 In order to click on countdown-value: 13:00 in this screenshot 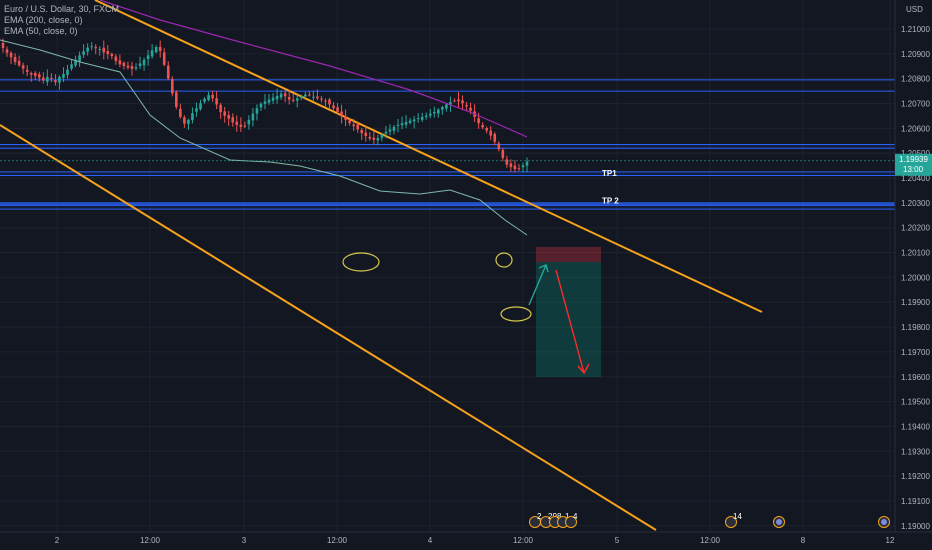, I will do `click(913, 169)`.